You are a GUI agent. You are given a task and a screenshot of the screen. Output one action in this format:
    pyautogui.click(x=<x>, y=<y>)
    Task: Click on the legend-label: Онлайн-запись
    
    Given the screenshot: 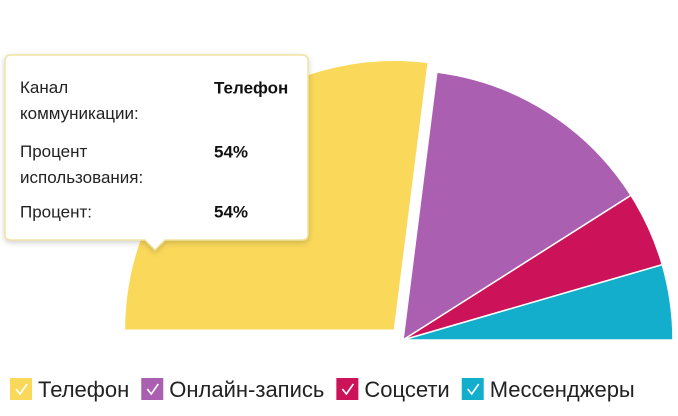 What is the action you would take?
    pyautogui.click(x=246, y=389)
    